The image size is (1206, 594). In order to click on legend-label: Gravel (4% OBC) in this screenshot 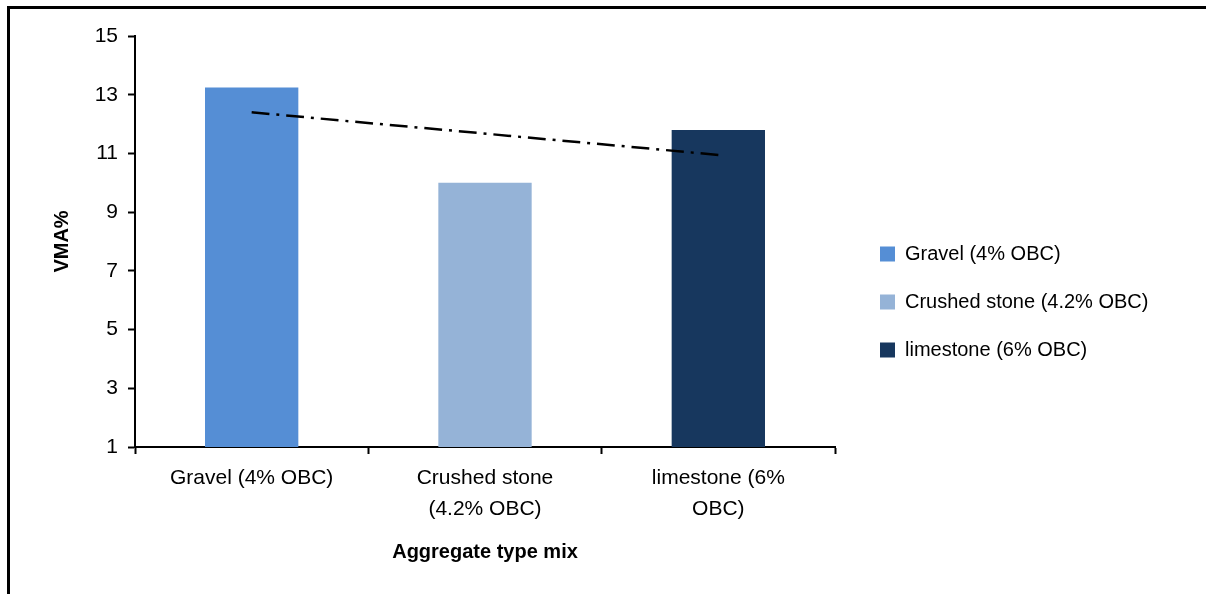, I will do `click(983, 252)`.